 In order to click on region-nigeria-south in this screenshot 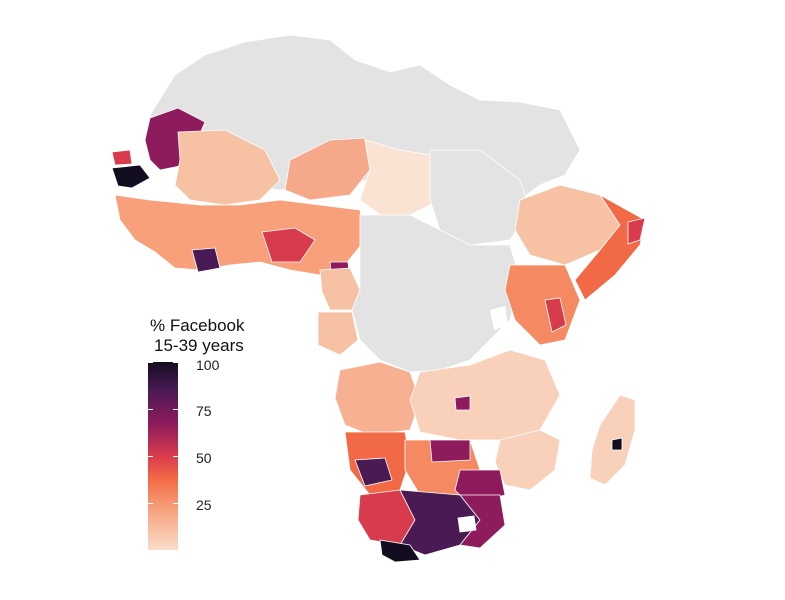, I will do `click(288, 245)`.